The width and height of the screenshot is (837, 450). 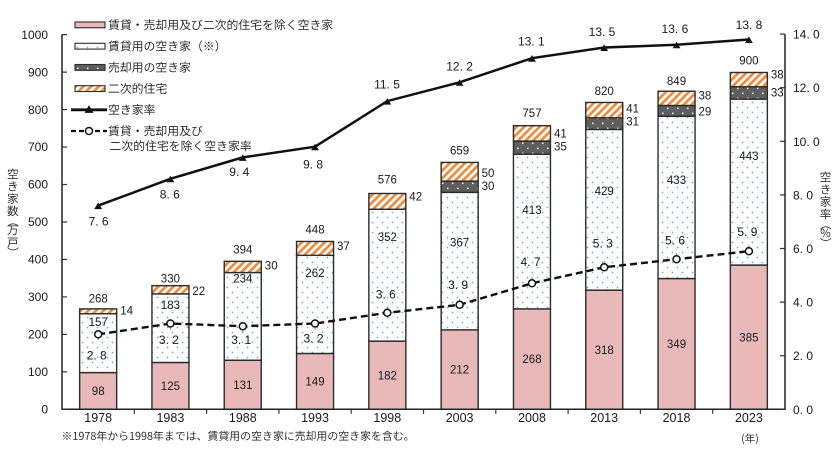 What do you see at coordinates (243, 250) in the screenshot?
I see `svg-text: 394` at bounding box center [243, 250].